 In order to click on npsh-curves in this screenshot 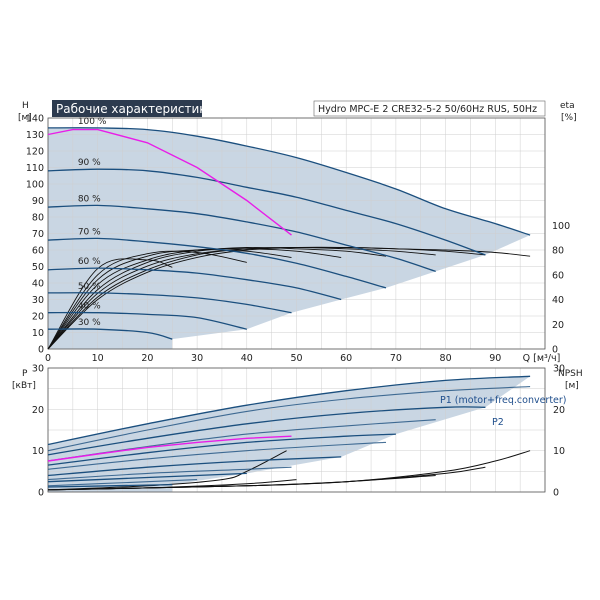, I will do `click(289, 470)`.